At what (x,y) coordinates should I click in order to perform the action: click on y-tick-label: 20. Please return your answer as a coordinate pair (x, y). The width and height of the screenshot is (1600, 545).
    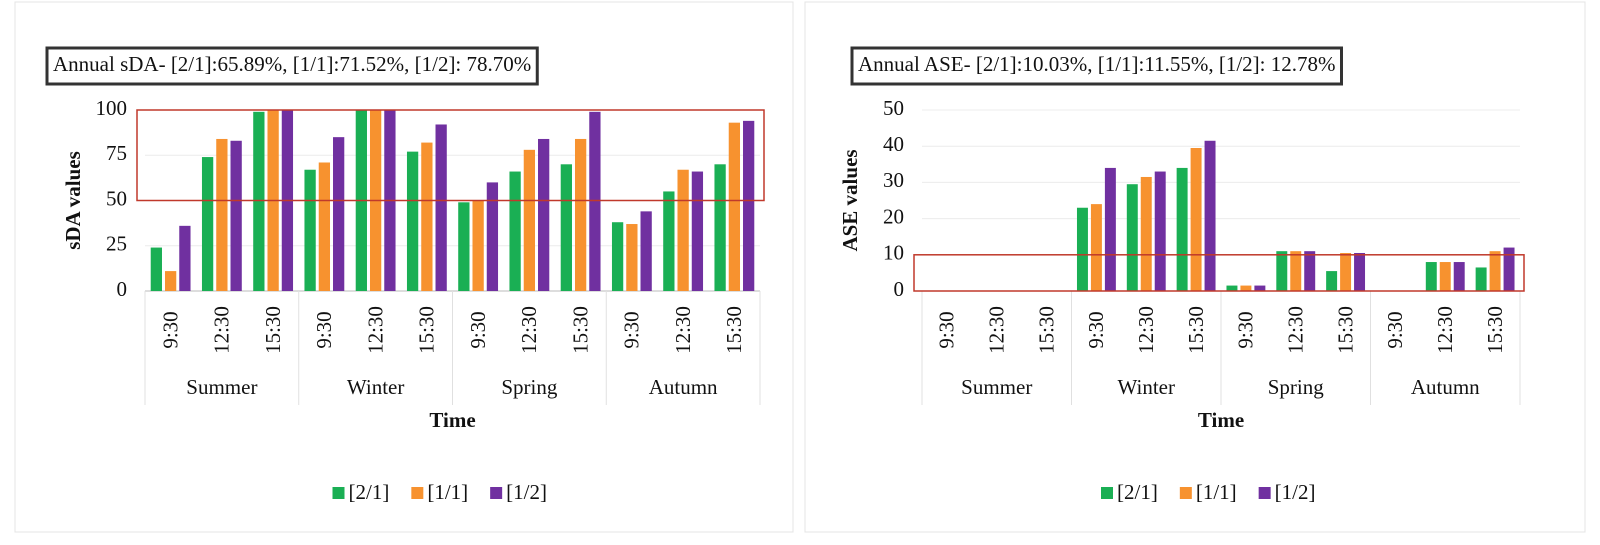
    Looking at the image, I should click on (893, 216).